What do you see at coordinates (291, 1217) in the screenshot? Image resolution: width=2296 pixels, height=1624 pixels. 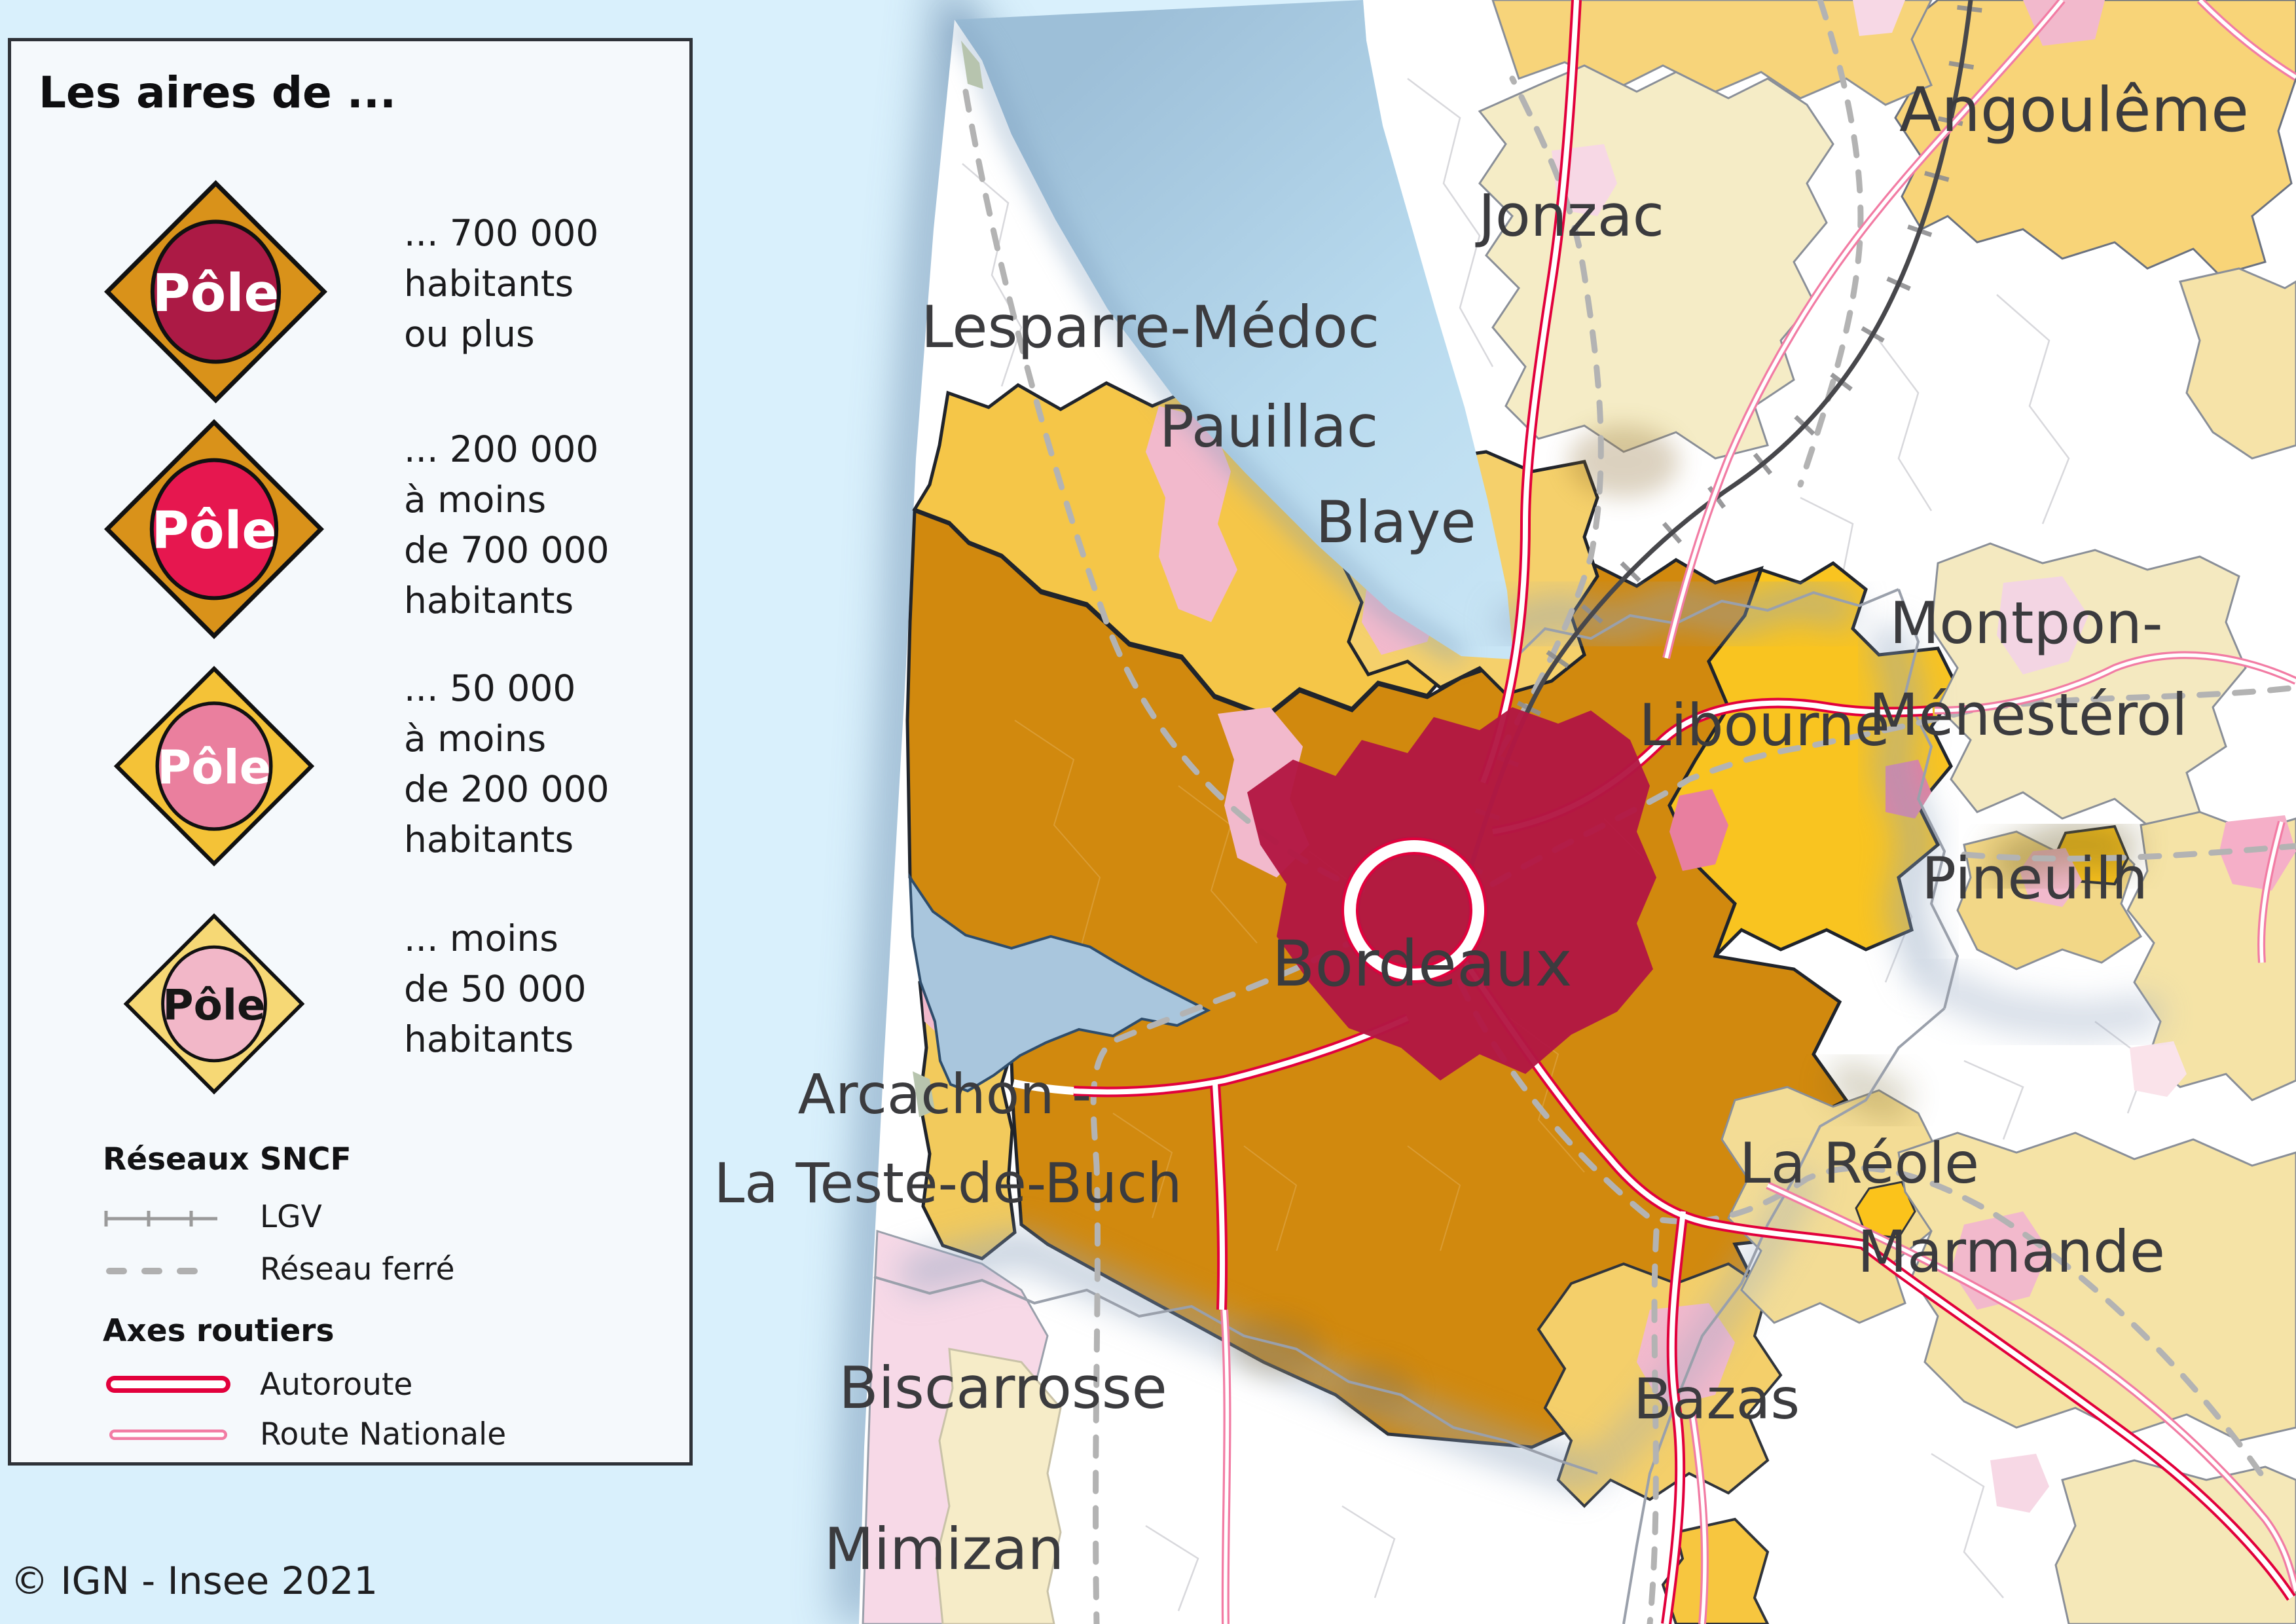 I see `lgv-label: LGV` at bounding box center [291, 1217].